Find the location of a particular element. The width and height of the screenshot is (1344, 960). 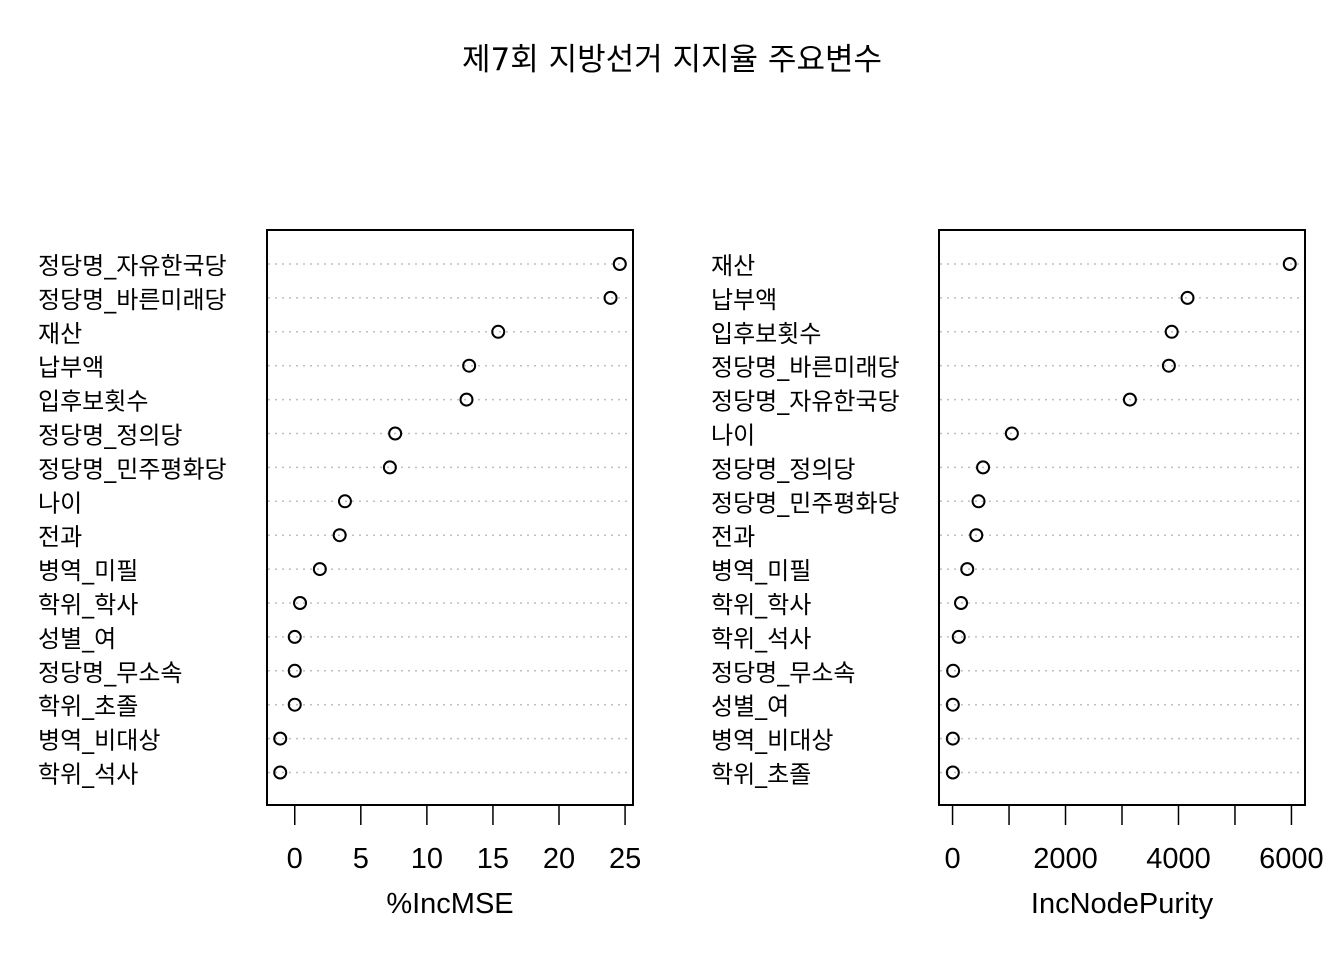

x-tick-label: 4000 is located at coordinates (1178, 859).